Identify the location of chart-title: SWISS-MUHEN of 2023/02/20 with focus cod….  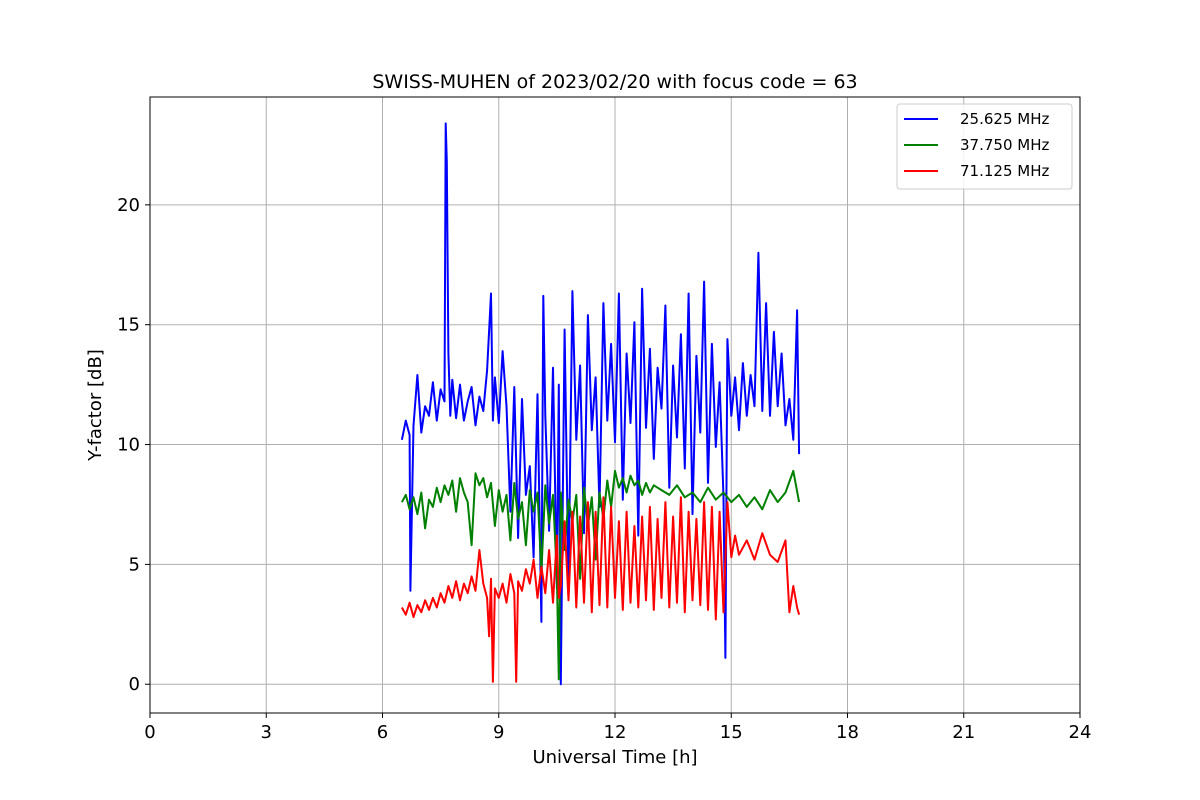
(614, 82).